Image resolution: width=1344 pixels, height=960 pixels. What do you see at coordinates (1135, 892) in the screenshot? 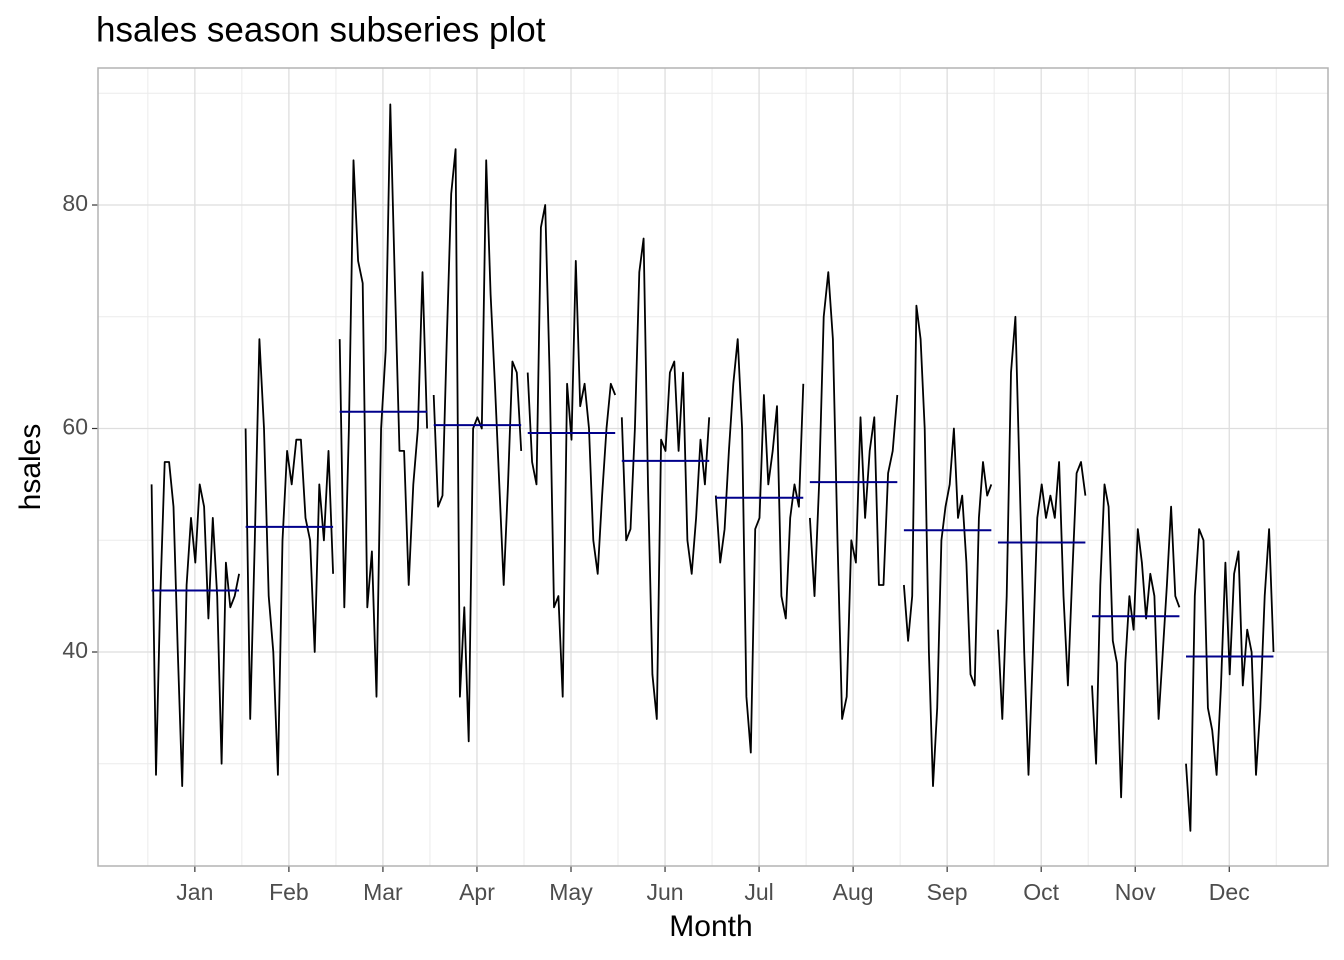
I see `x-tick-label: Nov` at bounding box center [1135, 892].